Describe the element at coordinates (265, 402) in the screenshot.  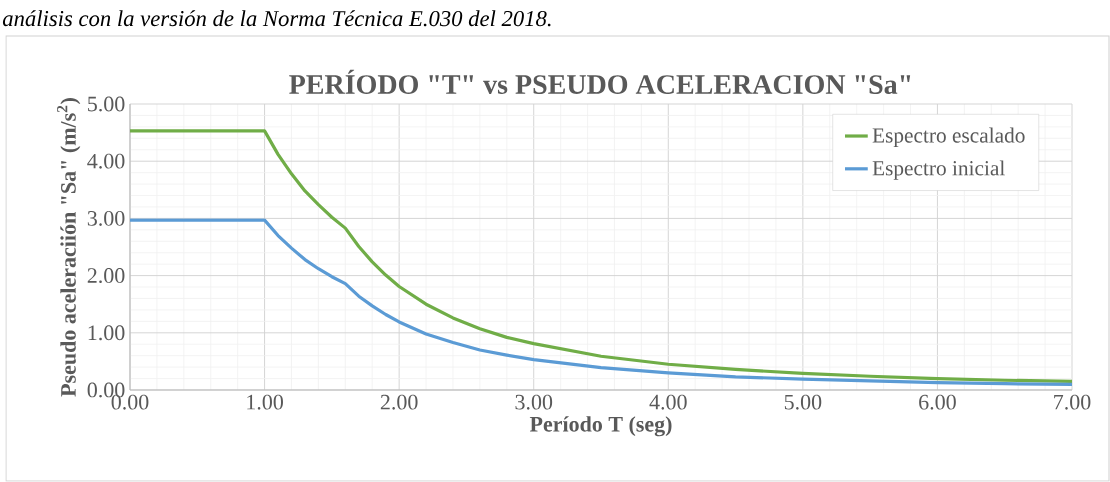
I see `x-tick-label: 1.00` at that location.